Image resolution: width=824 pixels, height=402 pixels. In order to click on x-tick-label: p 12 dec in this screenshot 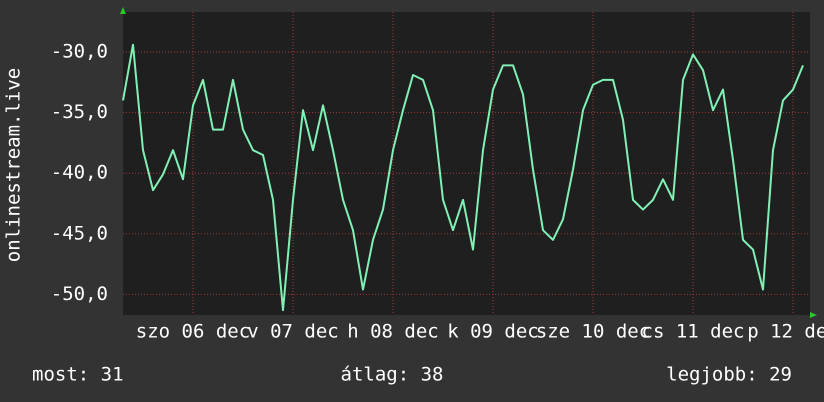, I will do `click(785, 332)`.